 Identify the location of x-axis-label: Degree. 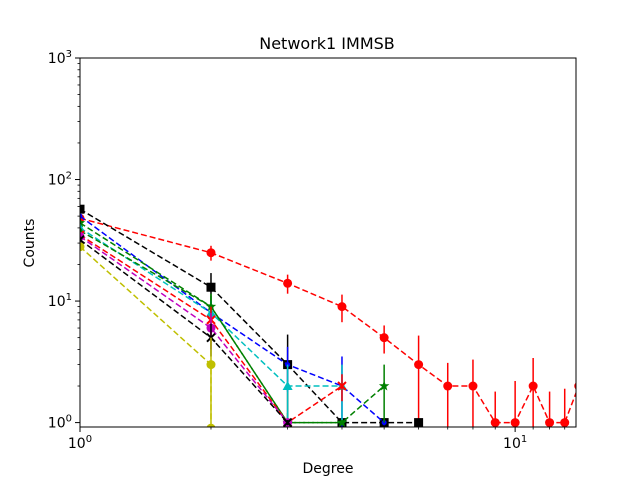
(328, 469).